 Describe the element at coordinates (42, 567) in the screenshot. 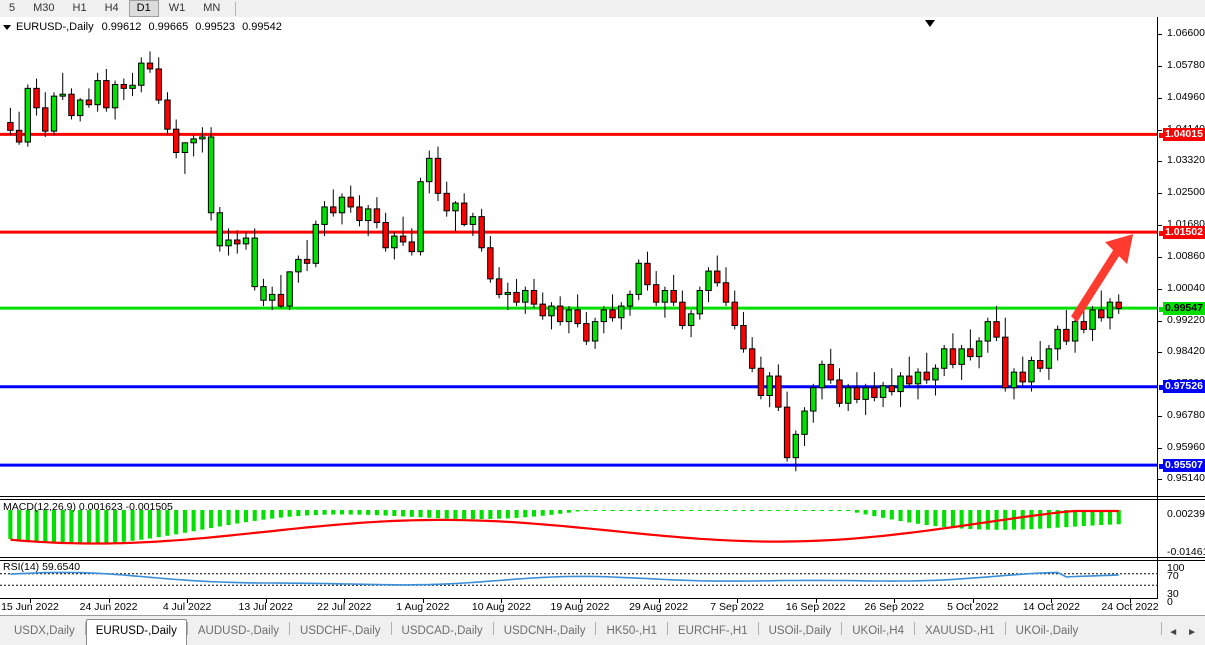

I see `rsi-label: RSI(14) 59.6540` at that location.